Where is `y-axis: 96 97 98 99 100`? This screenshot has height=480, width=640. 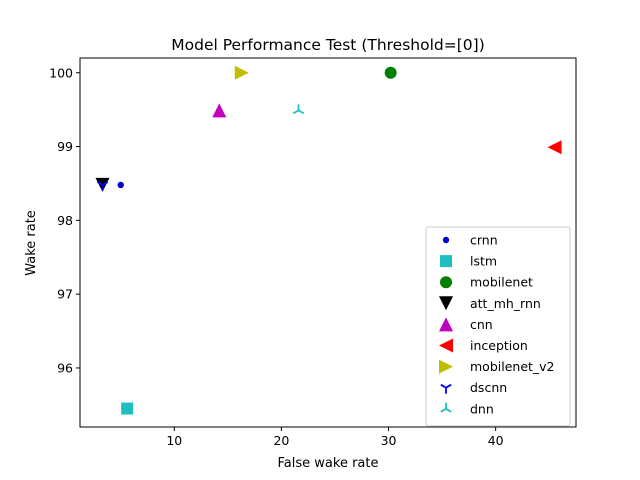
y-axis: 96 97 98 99 100 is located at coordinates (64, 220).